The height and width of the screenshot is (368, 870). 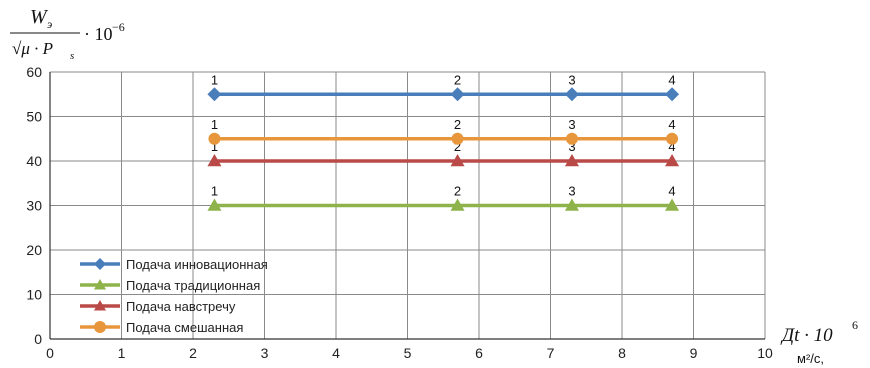 What do you see at coordinates (193, 285) in the screenshot?
I see `legend-label: Подача традиционная` at bounding box center [193, 285].